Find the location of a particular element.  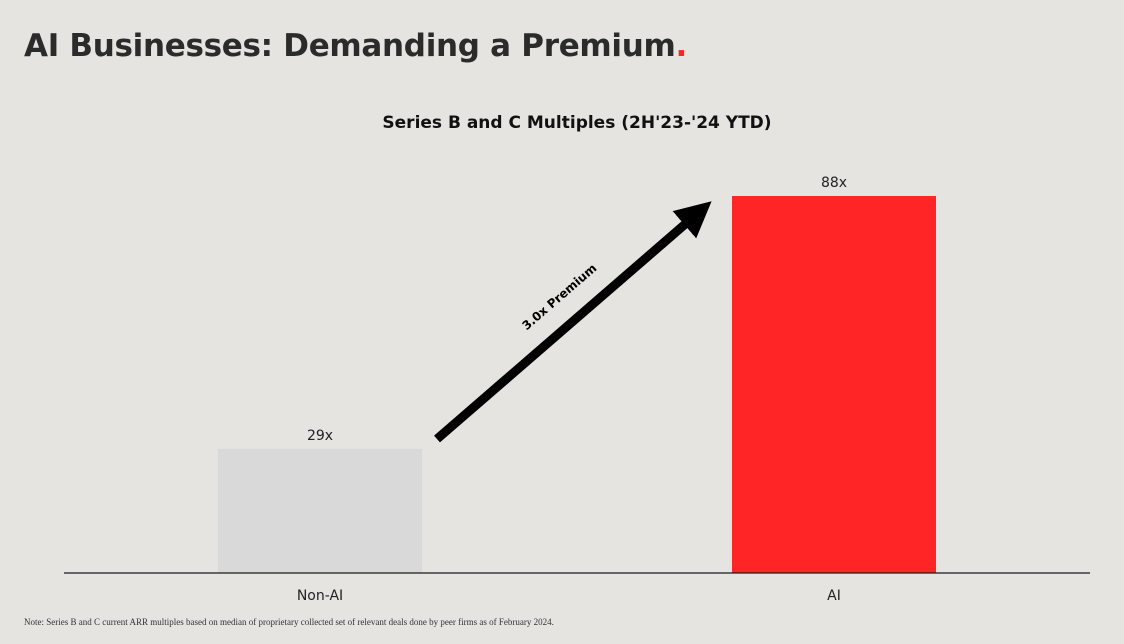

chart-title: Series B and C Multiples (2H'23-'24 YTD) is located at coordinates (577, 123).